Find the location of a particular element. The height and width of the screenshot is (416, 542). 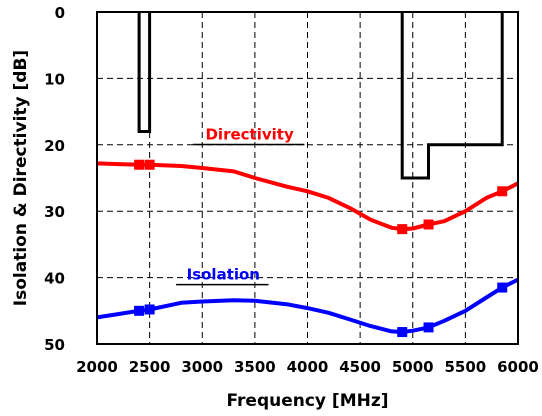

x-tick-label: 4500 is located at coordinates (360, 367).